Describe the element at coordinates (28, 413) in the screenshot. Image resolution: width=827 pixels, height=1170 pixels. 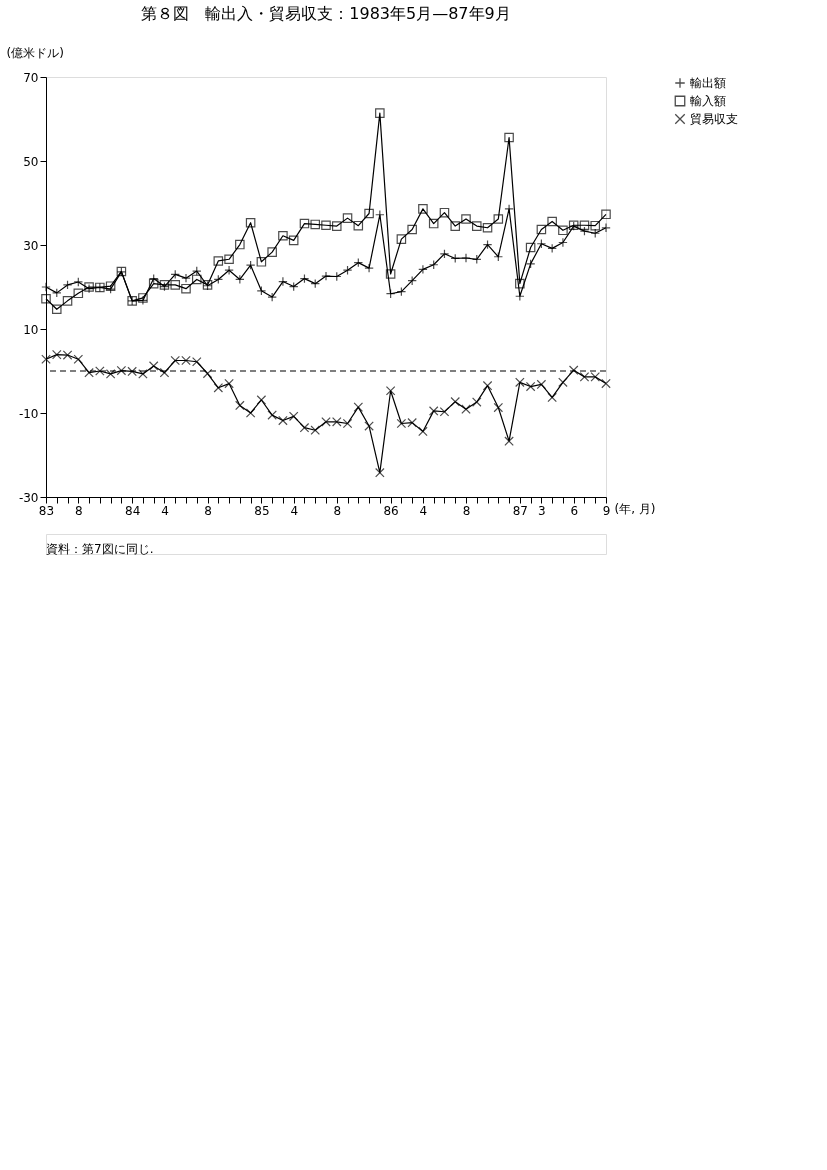
I see `y-tick-label: -10` at that location.